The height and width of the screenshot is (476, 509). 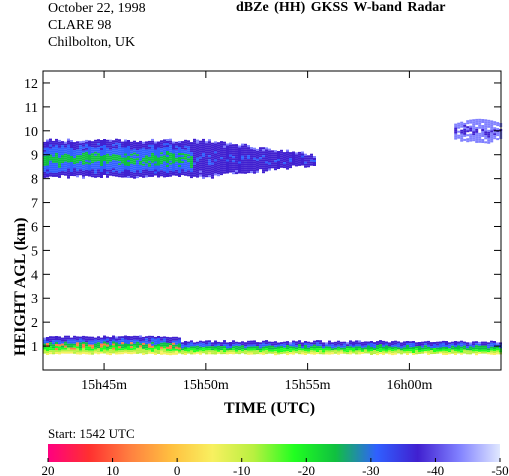 What do you see at coordinates (177, 469) in the screenshot?
I see `colorbar-tick-label: 0` at bounding box center [177, 469].